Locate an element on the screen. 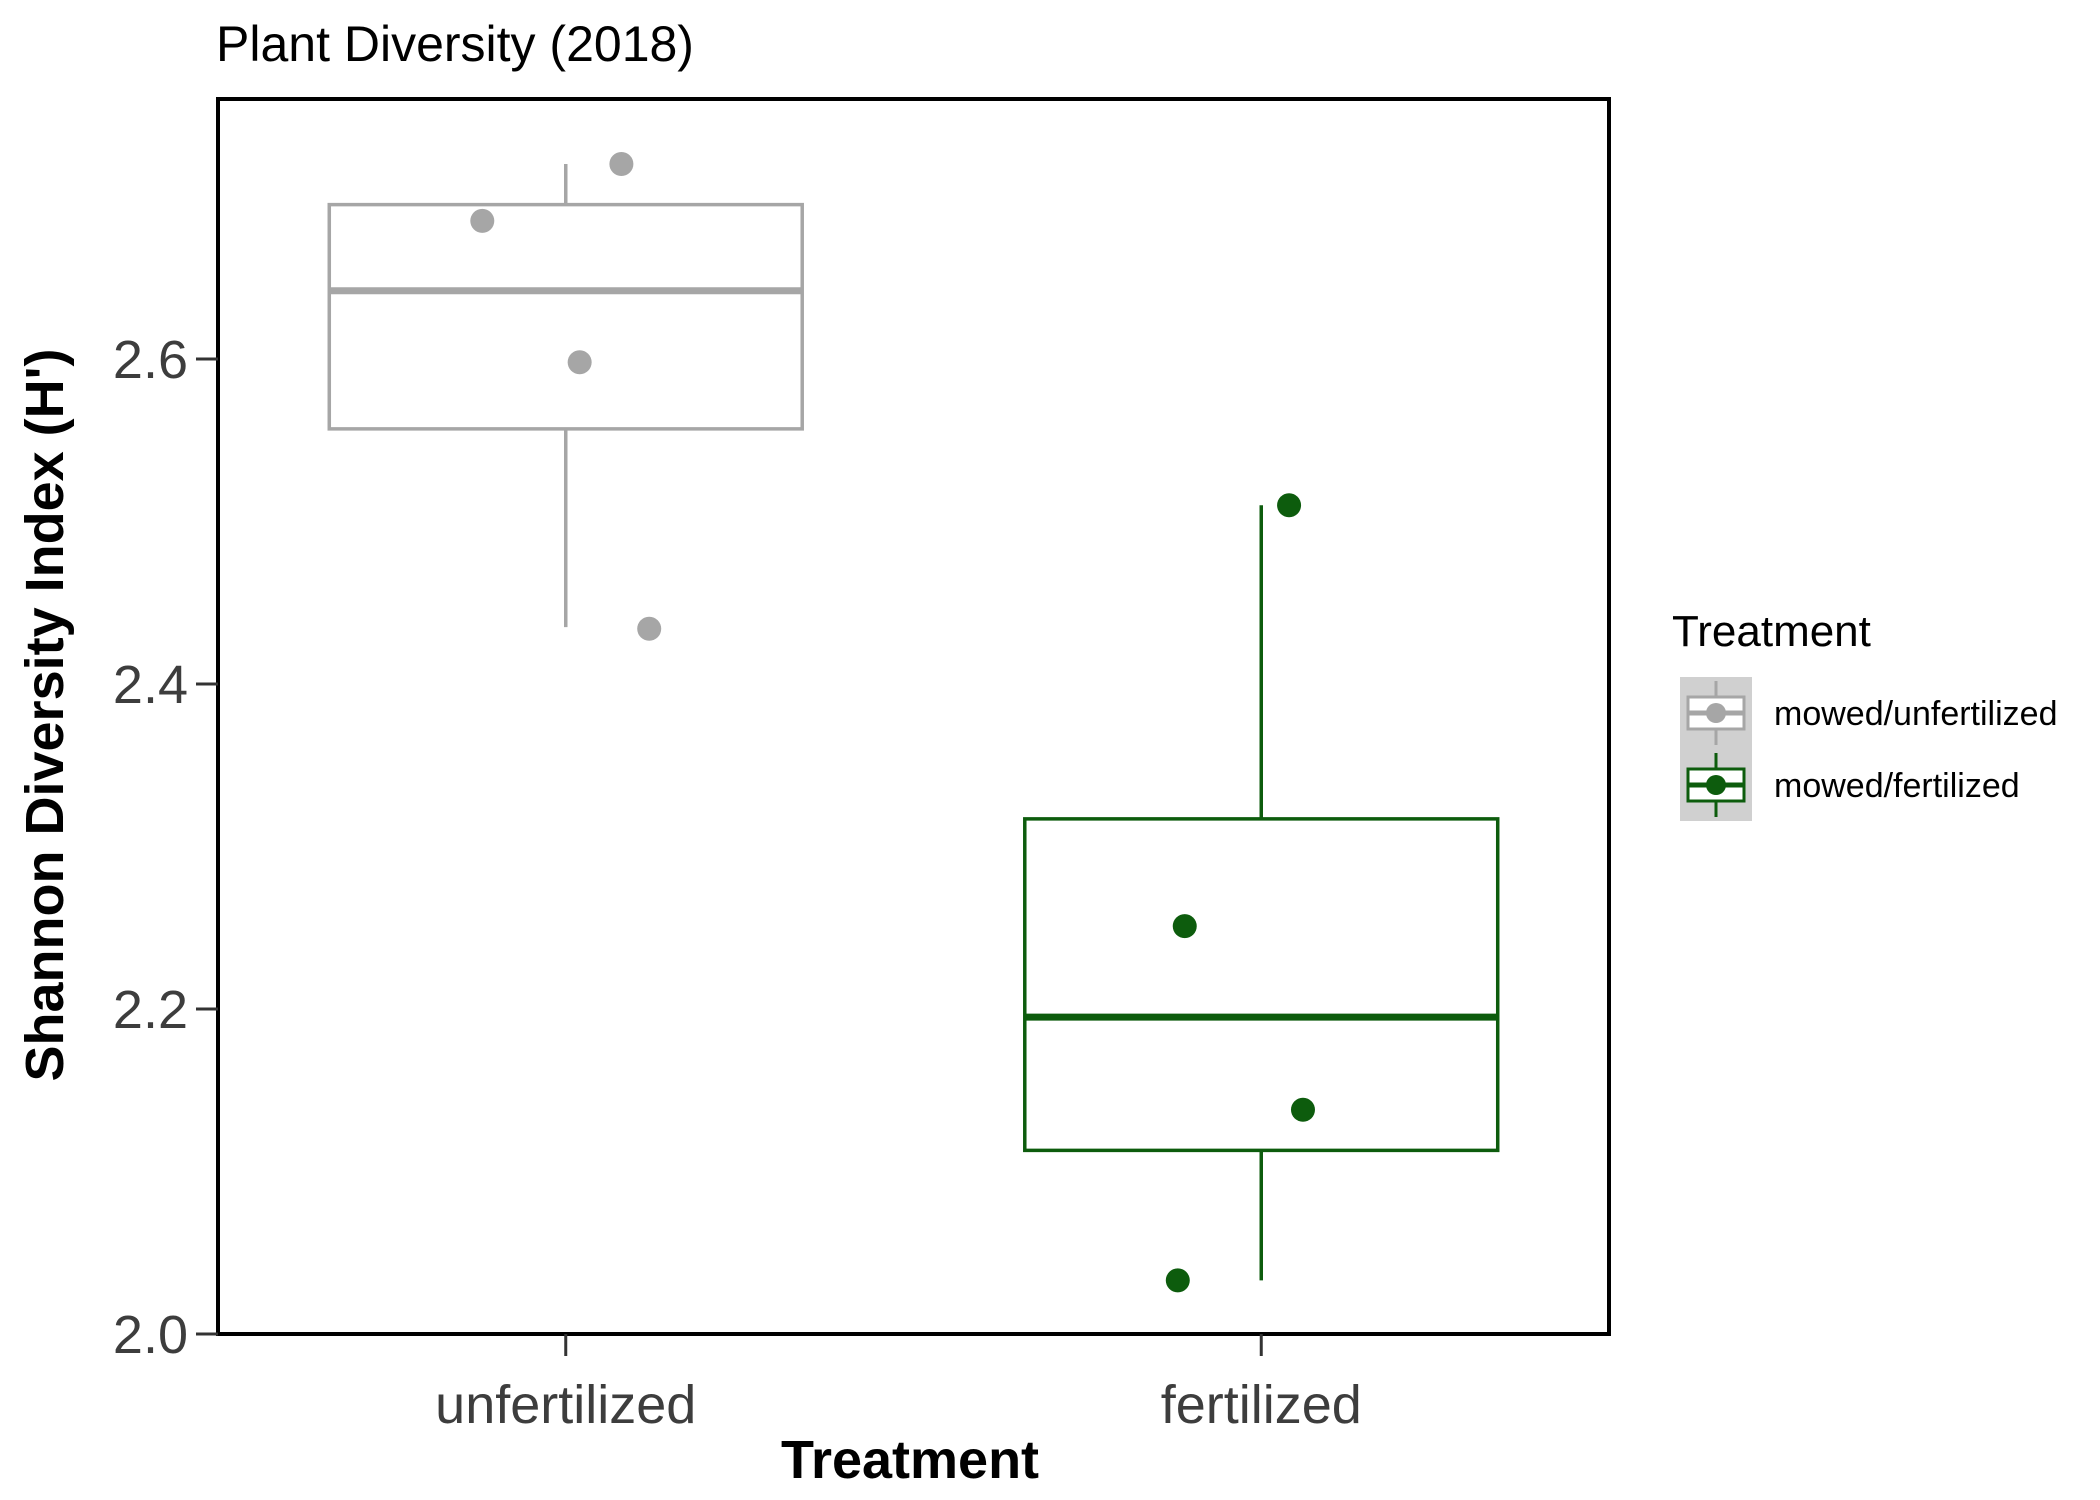  legend-entry: mowed/fertilized is located at coordinates (1850, 785).